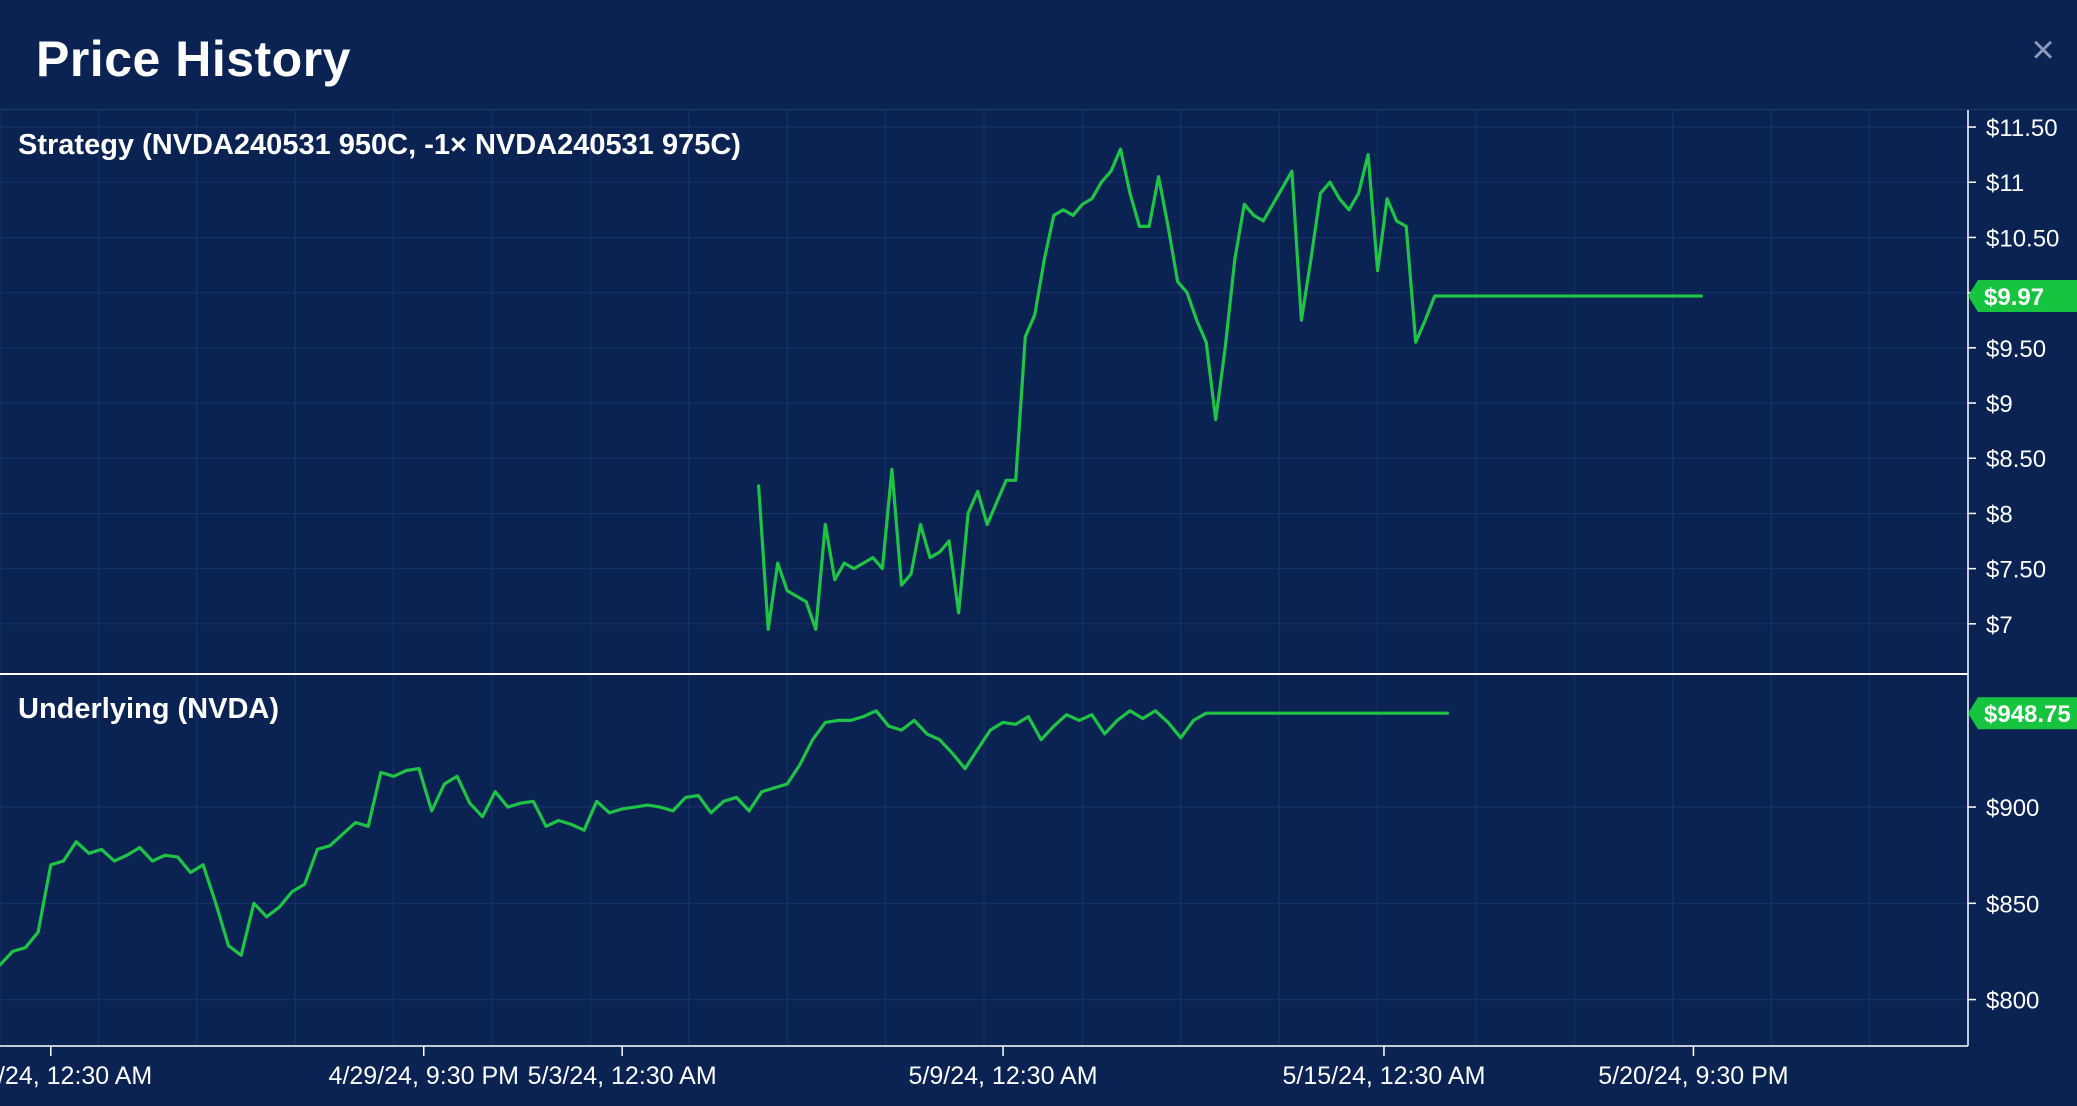  I want to click on y-tick-label: $900, so click(2012, 808).